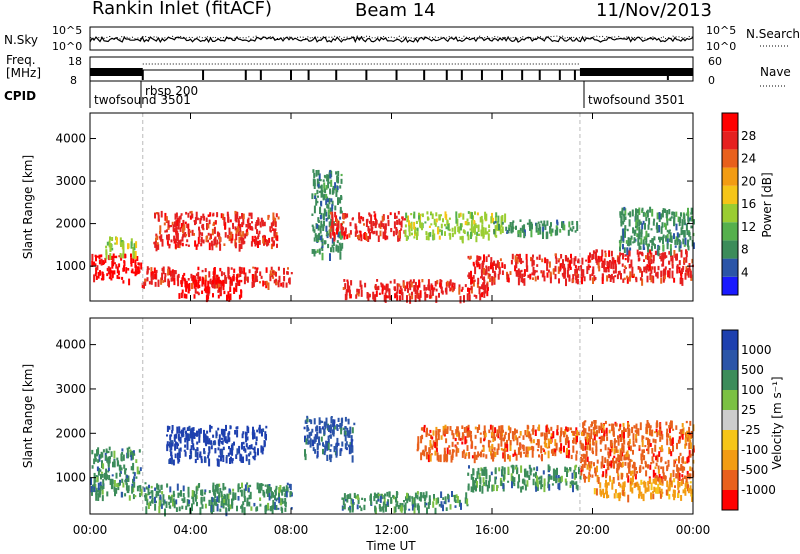  What do you see at coordinates (70, 266) in the screenshot?
I see `y-tick-label: 1000` at bounding box center [70, 266].